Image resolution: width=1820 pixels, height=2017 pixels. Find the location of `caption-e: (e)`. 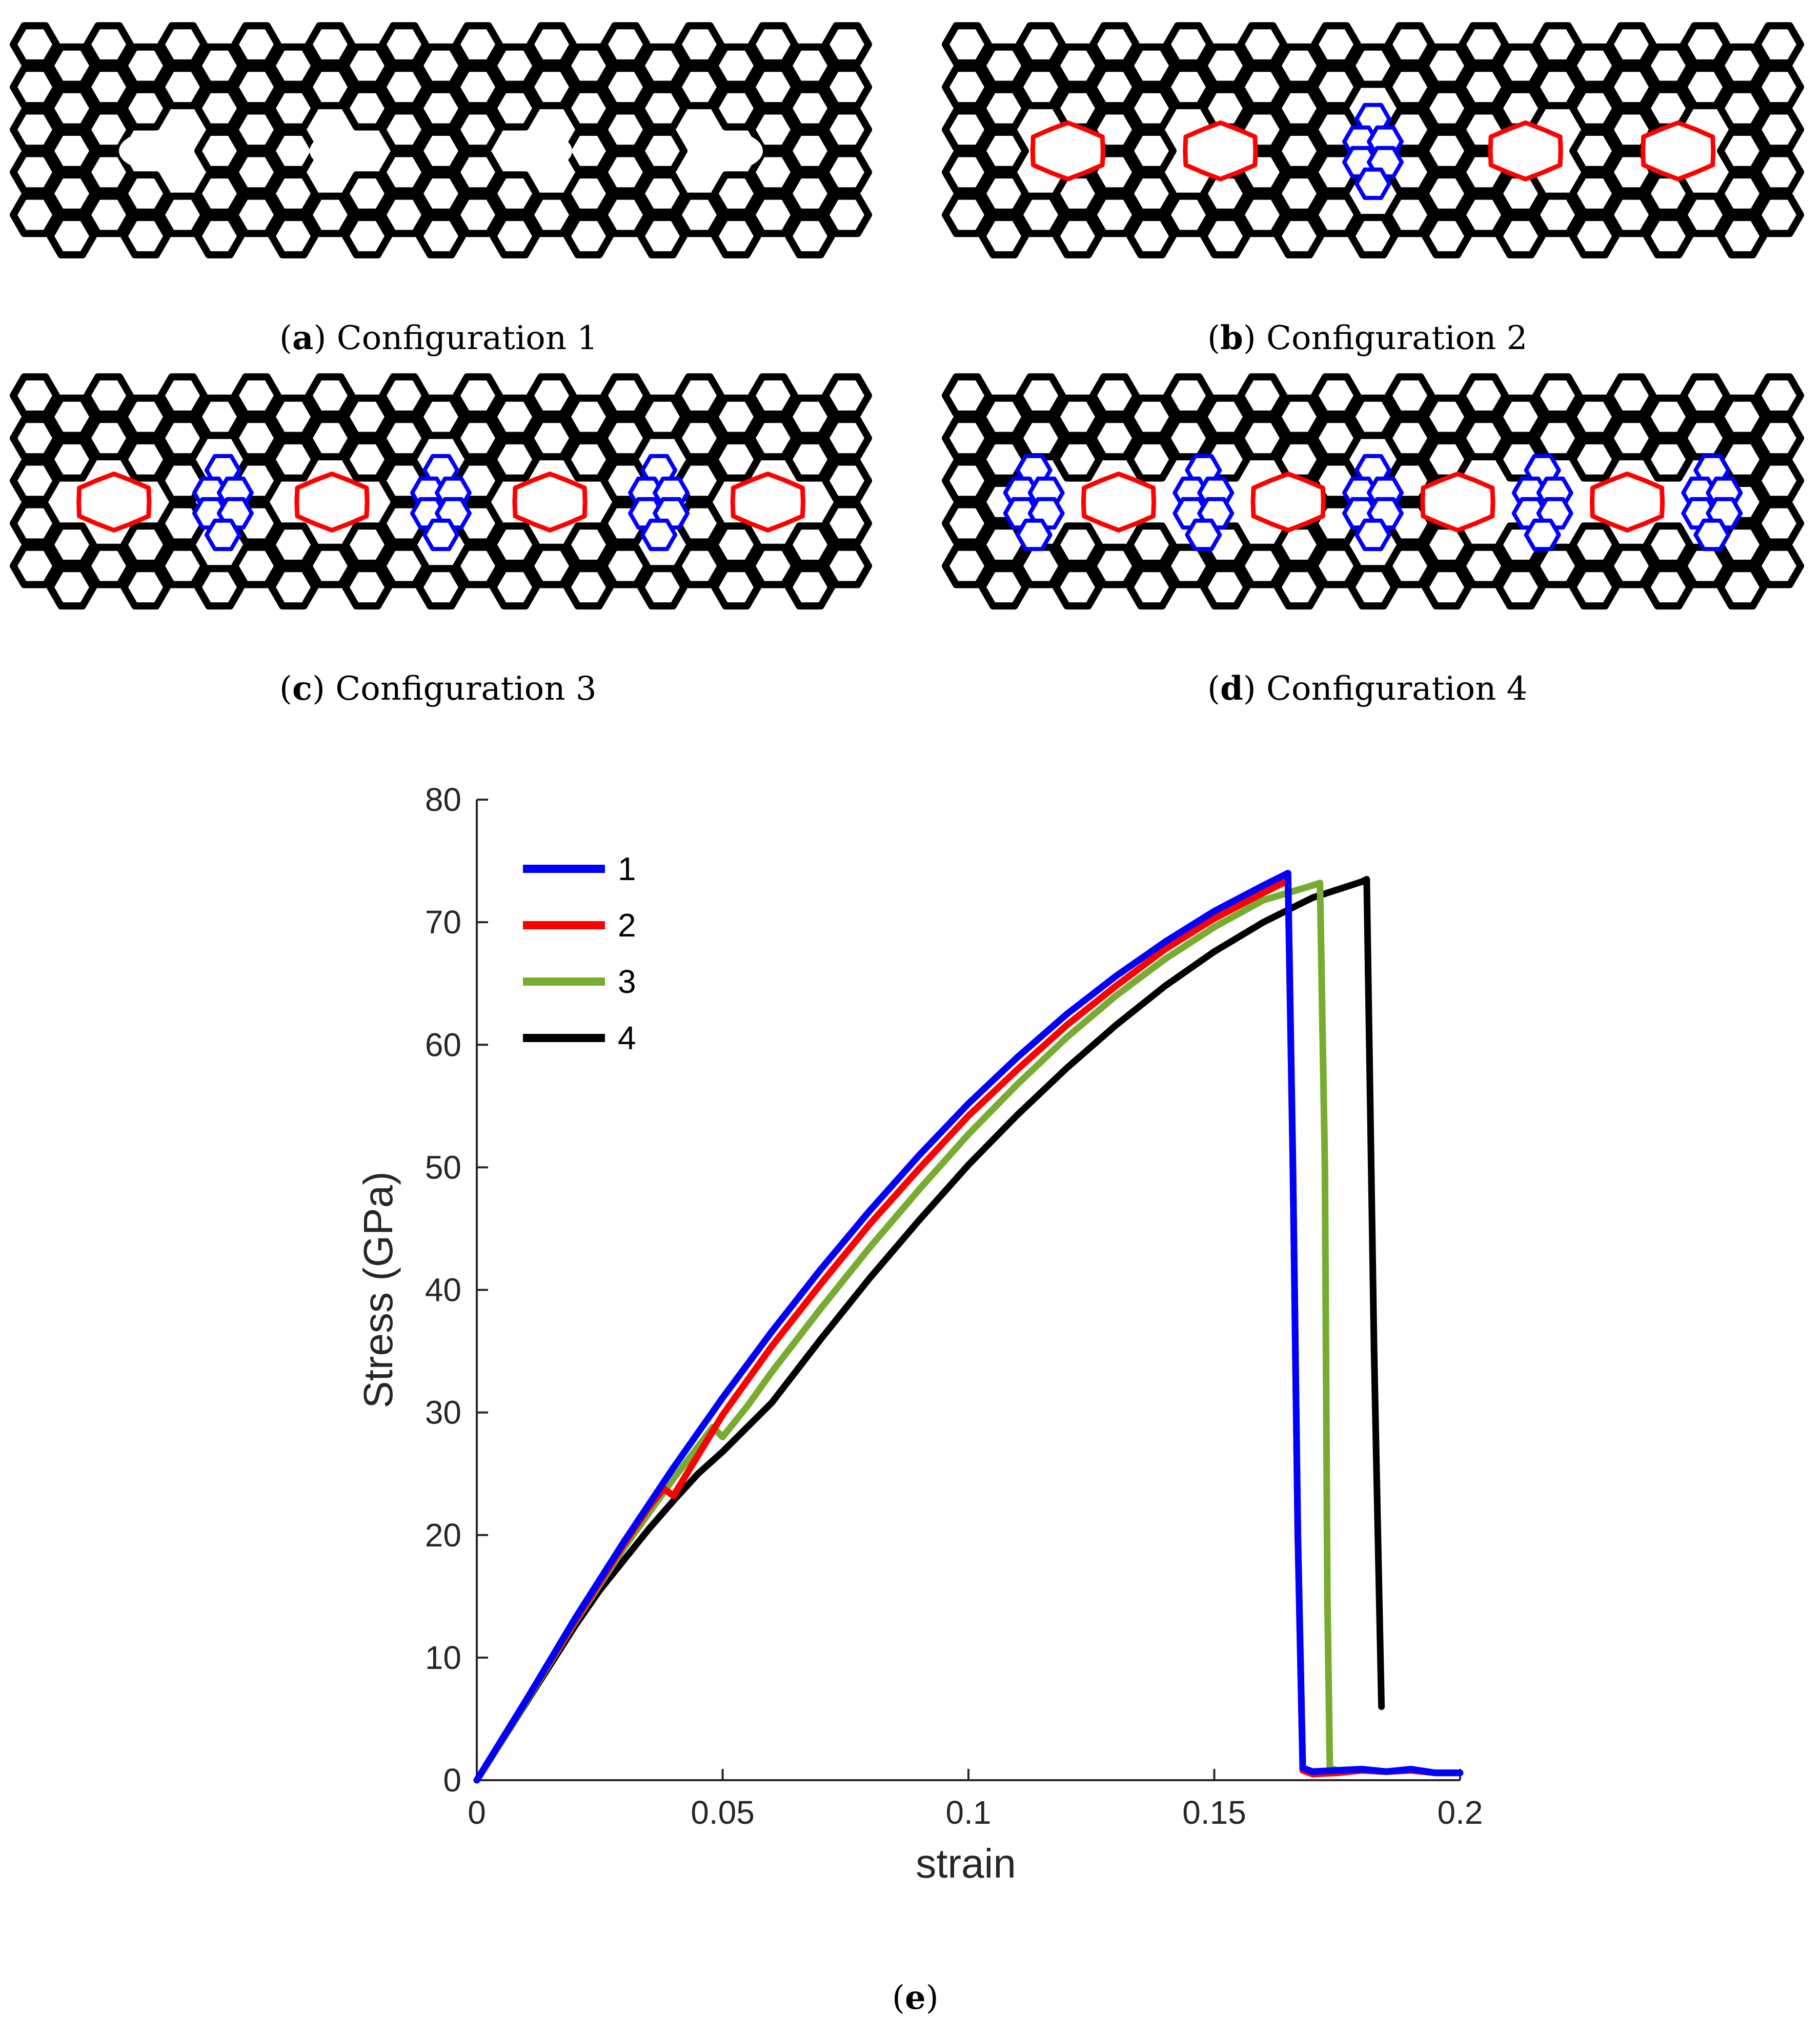

caption-e: (e) is located at coordinates (915, 1998).